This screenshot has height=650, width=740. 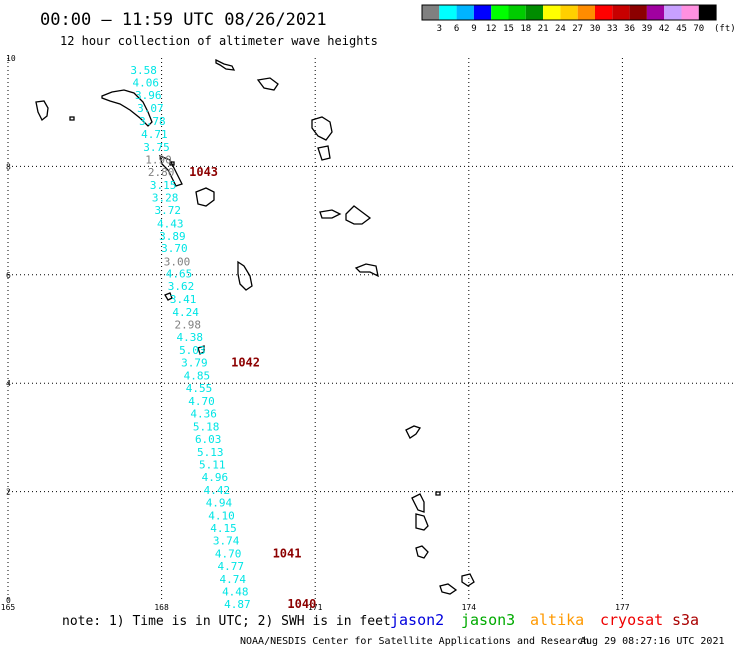 I want to click on legend-bin-label: 18, so click(x=525, y=29).